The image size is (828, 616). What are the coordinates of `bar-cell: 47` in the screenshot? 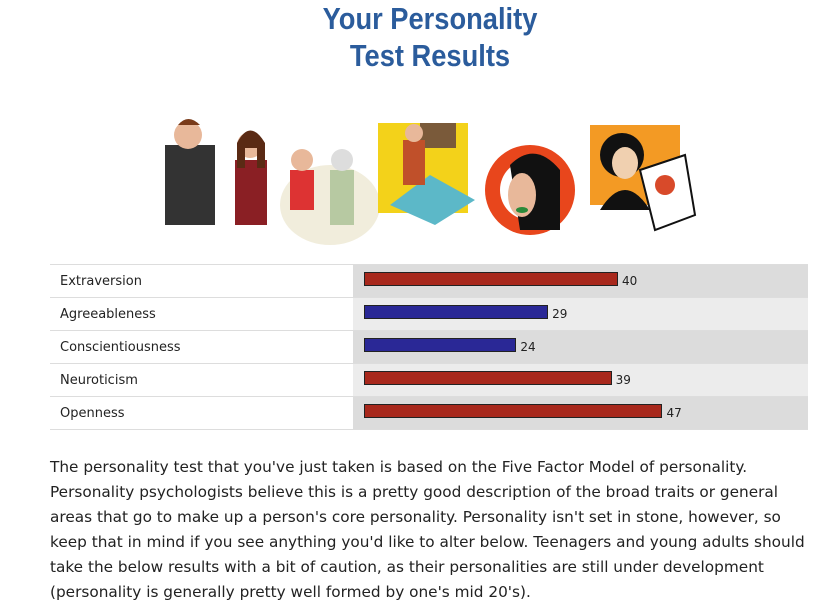 It's located at (580, 413).